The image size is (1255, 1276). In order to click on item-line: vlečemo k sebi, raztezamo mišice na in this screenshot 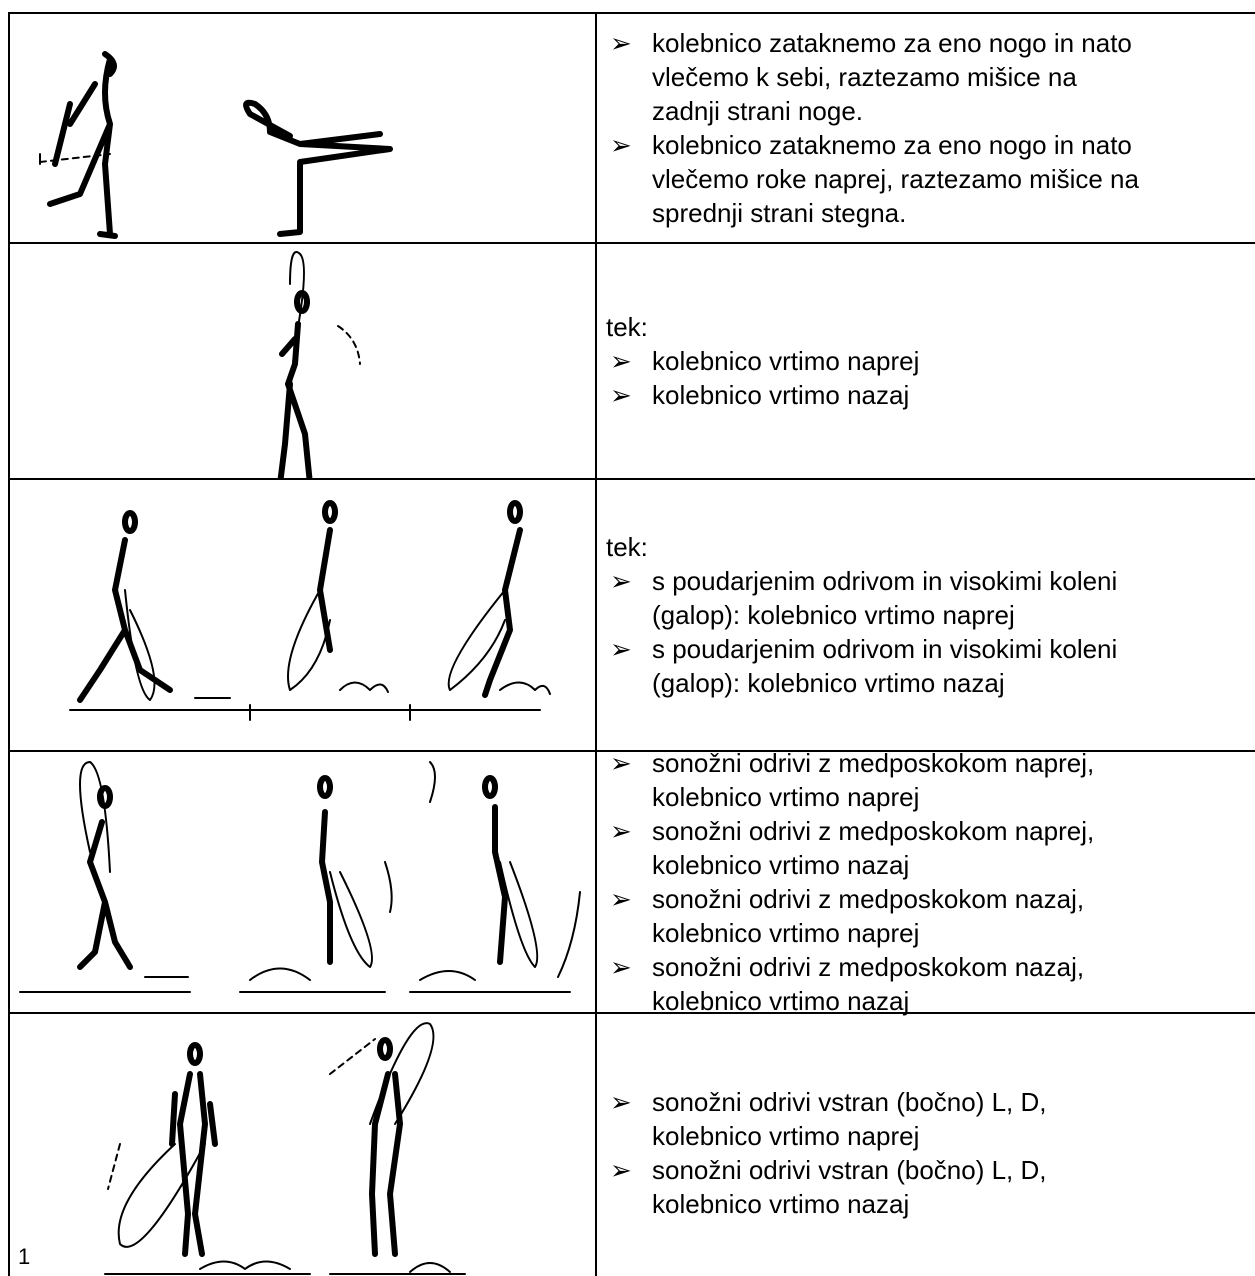, I will do `click(864, 77)`.